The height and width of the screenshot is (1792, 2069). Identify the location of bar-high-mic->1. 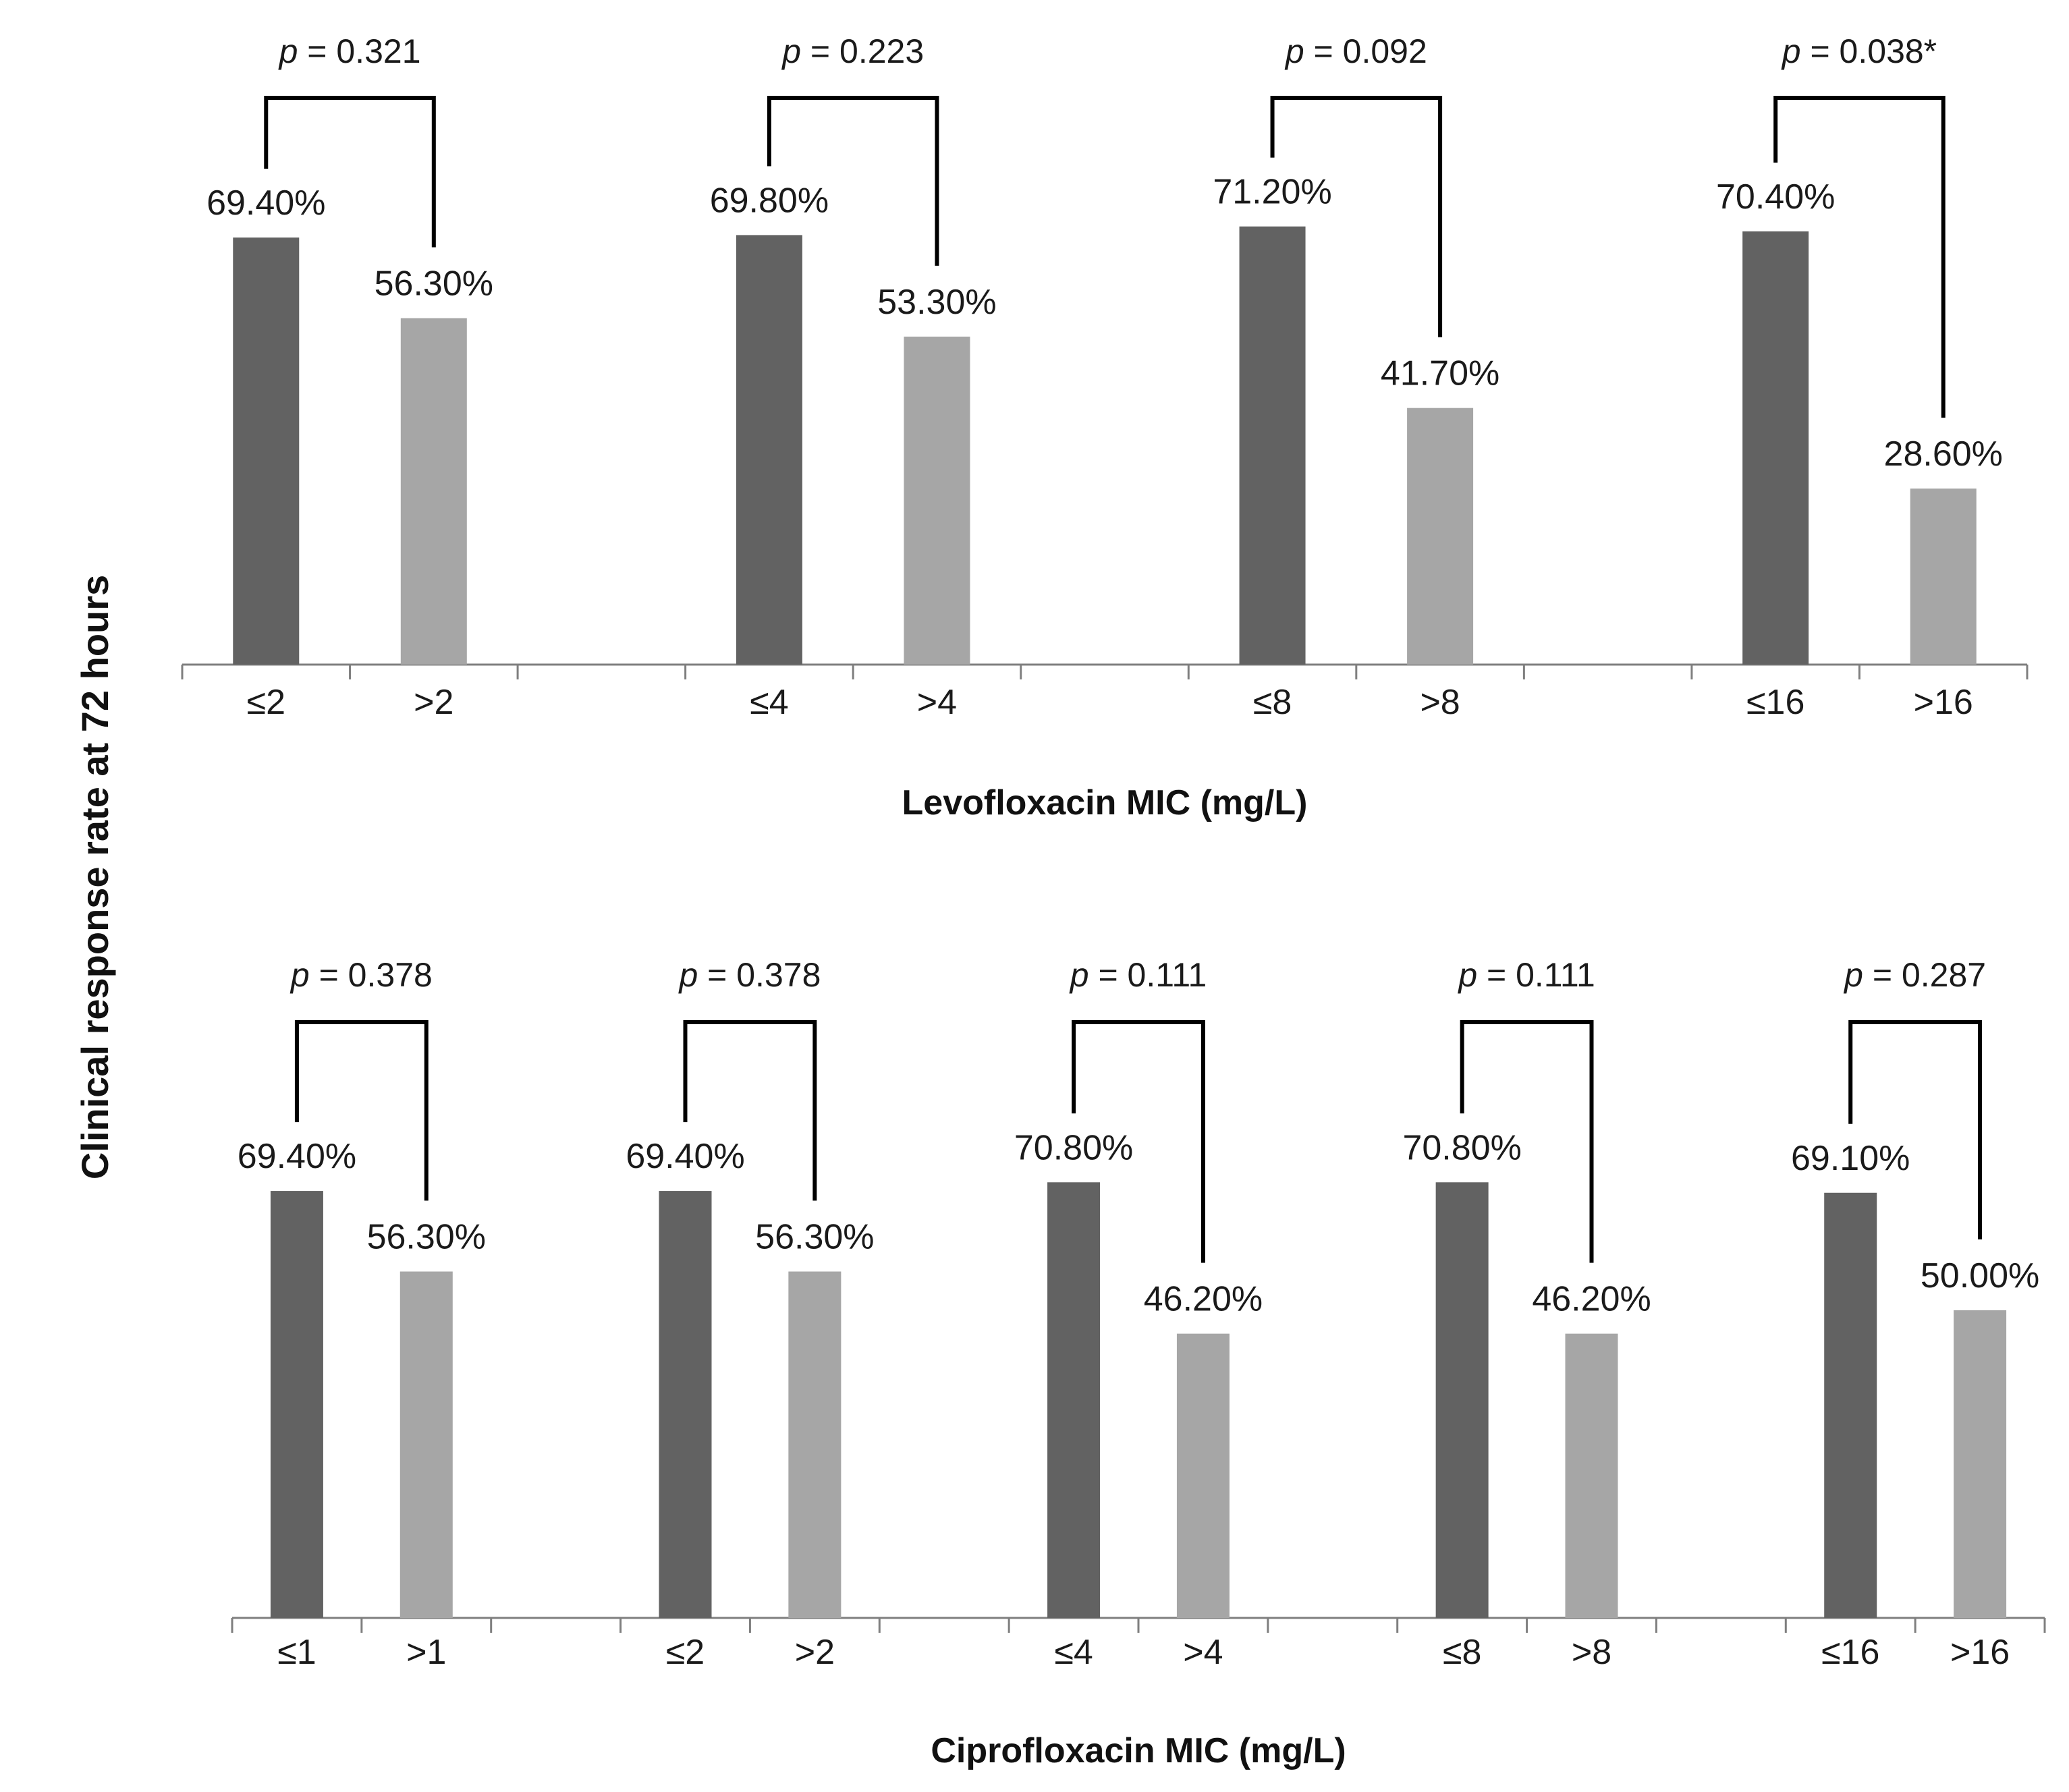
(426, 1444).